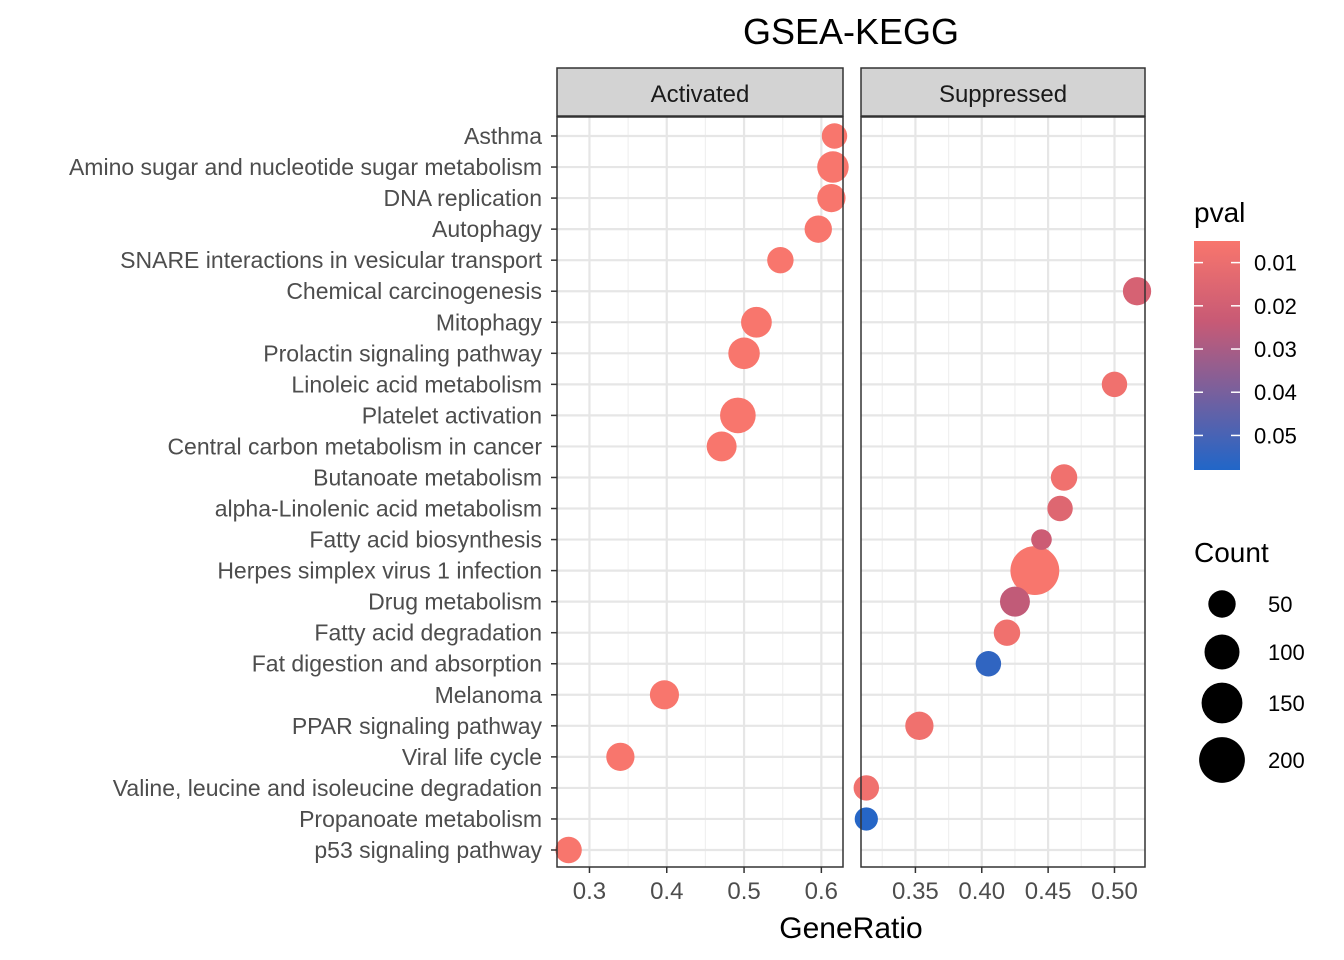 The height and width of the screenshot is (960, 1344). Describe the element at coordinates (780, 260) in the screenshot. I see `point-snare-interactions-in-vesicular-transport` at that location.